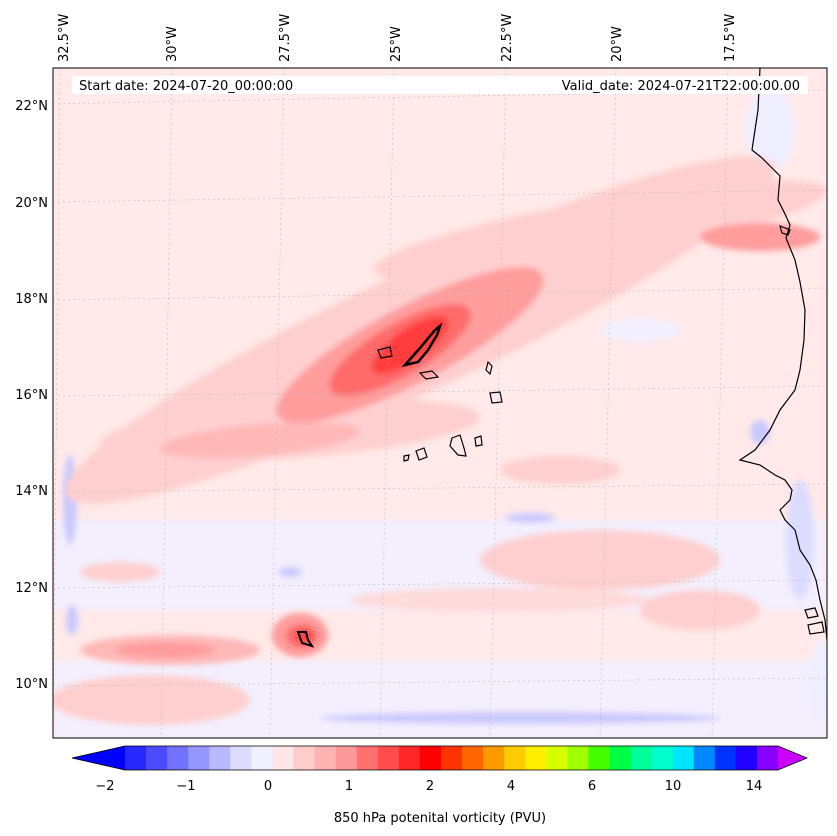 This screenshot has width=837, height=836. I want to click on valid-date-label: Valid_date: 2024-07-21T22:00:00.00, so click(681, 86).